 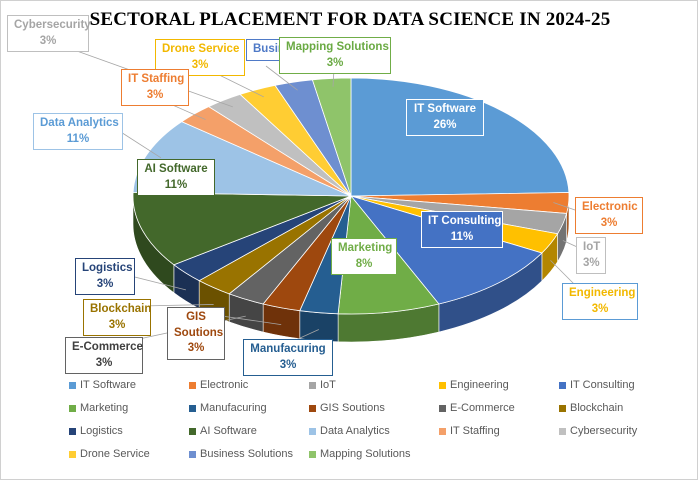 What do you see at coordinates (269, 49) in the screenshot?
I see `callout-label: Busin` at bounding box center [269, 49].